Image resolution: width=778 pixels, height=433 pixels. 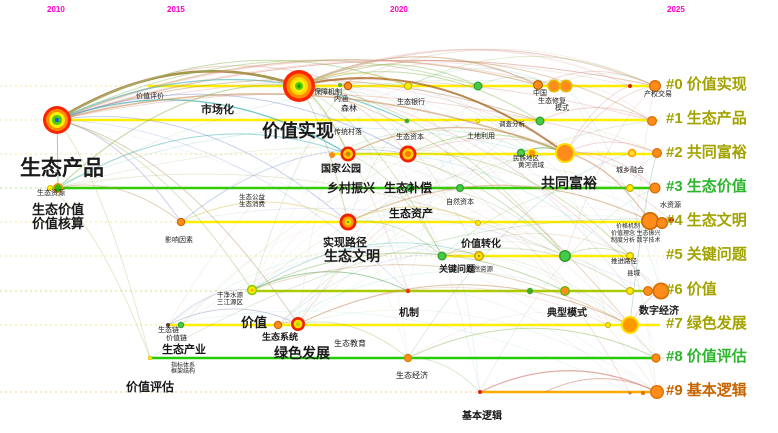 I want to click on cluster-label-#4: #4 生态文明, so click(x=706, y=220).